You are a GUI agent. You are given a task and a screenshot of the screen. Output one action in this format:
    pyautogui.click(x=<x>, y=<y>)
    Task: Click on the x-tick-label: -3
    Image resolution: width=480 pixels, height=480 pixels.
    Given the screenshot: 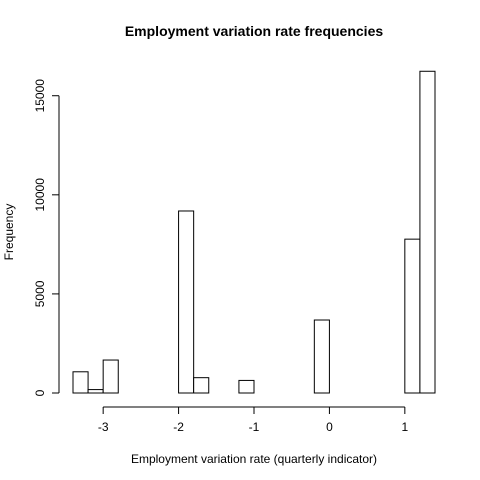 What is the action you would take?
    pyautogui.click(x=103, y=427)
    